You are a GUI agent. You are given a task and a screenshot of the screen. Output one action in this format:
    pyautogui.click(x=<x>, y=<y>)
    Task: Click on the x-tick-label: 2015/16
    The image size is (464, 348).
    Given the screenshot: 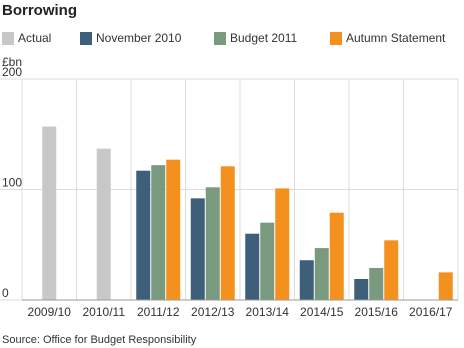 What is the action you would take?
    pyautogui.click(x=377, y=312)
    